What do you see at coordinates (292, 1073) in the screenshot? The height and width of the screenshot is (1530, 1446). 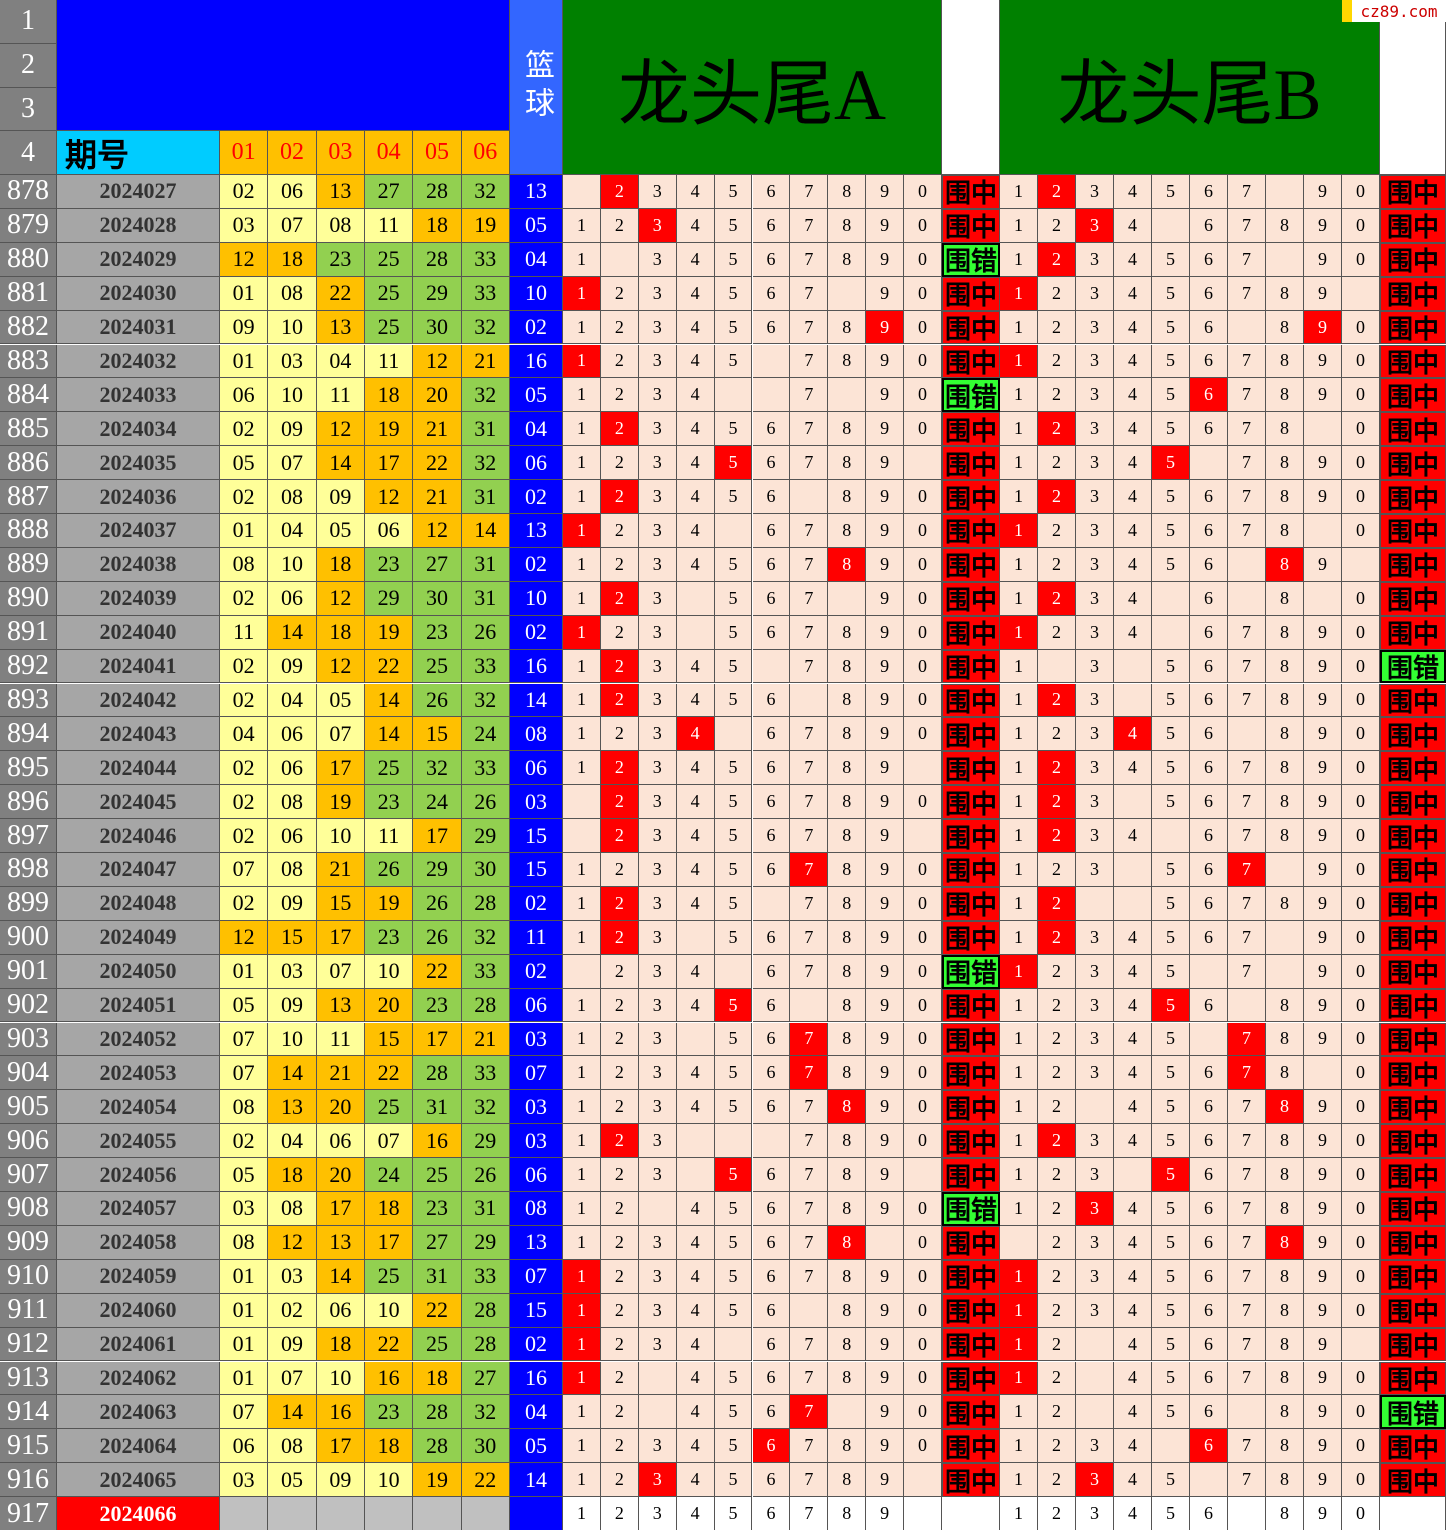 I see `number-cell: 14` at bounding box center [292, 1073].